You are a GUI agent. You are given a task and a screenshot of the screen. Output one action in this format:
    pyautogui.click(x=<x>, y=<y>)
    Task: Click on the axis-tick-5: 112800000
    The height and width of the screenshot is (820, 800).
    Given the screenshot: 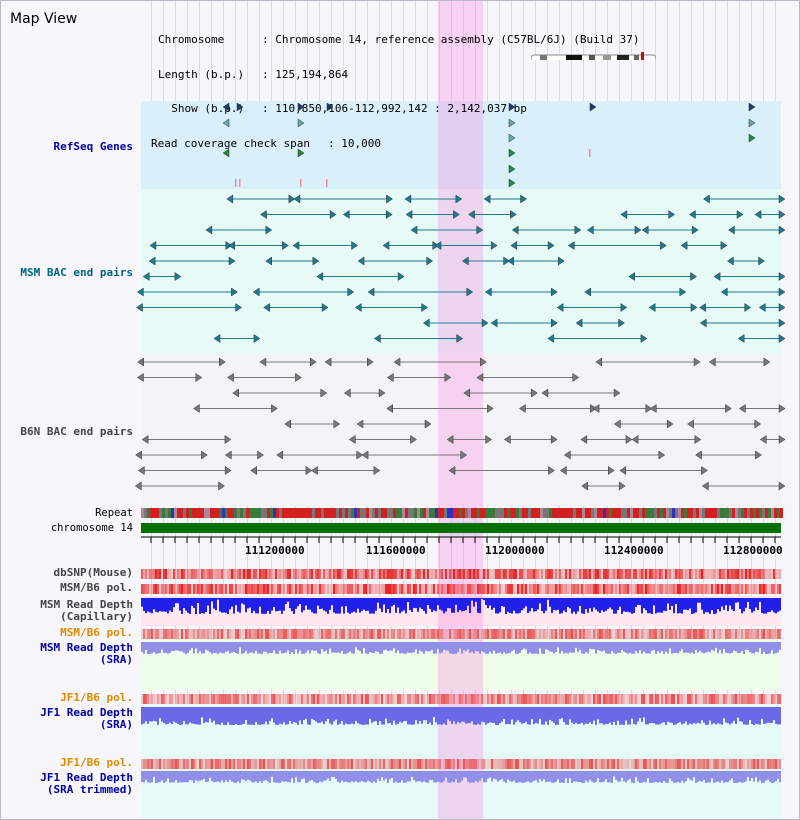 What is the action you would take?
    pyautogui.click(x=753, y=550)
    